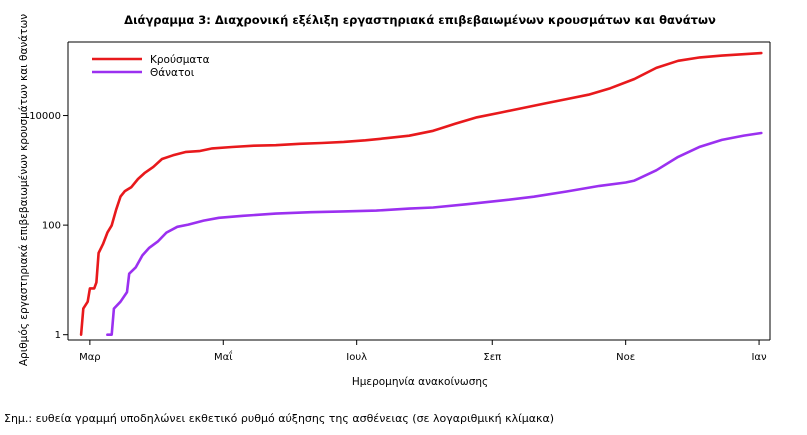  What do you see at coordinates (51, 226) in the screenshot?
I see `y-tick-label: 100` at bounding box center [51, 226].